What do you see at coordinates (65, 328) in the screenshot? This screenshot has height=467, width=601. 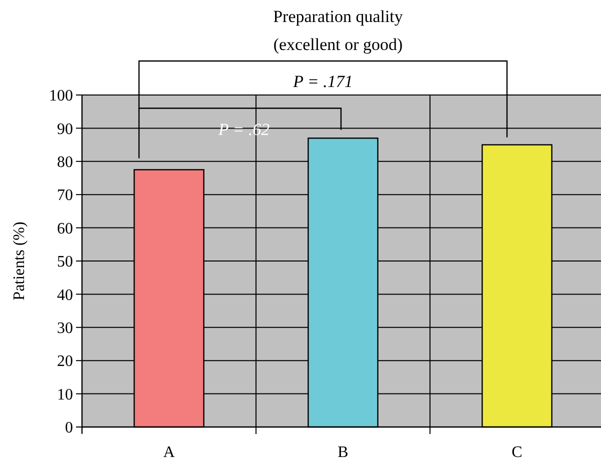 I see `y-tick-label: 30` at bounding box center [65, 328].